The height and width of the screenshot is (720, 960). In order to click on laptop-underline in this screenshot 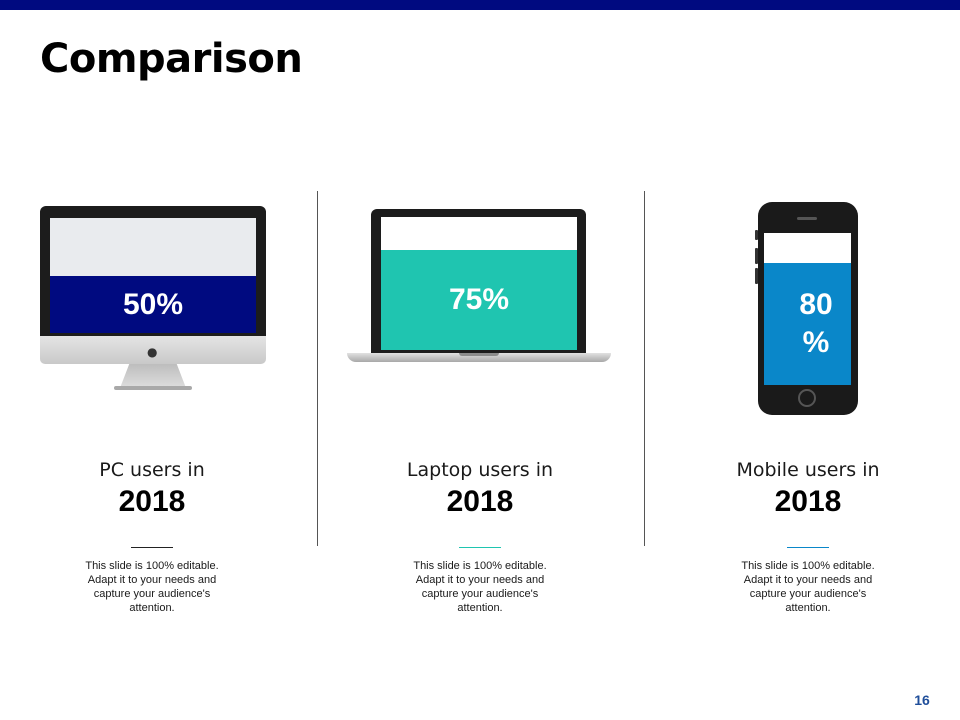, I will do `click(480, 547)`.